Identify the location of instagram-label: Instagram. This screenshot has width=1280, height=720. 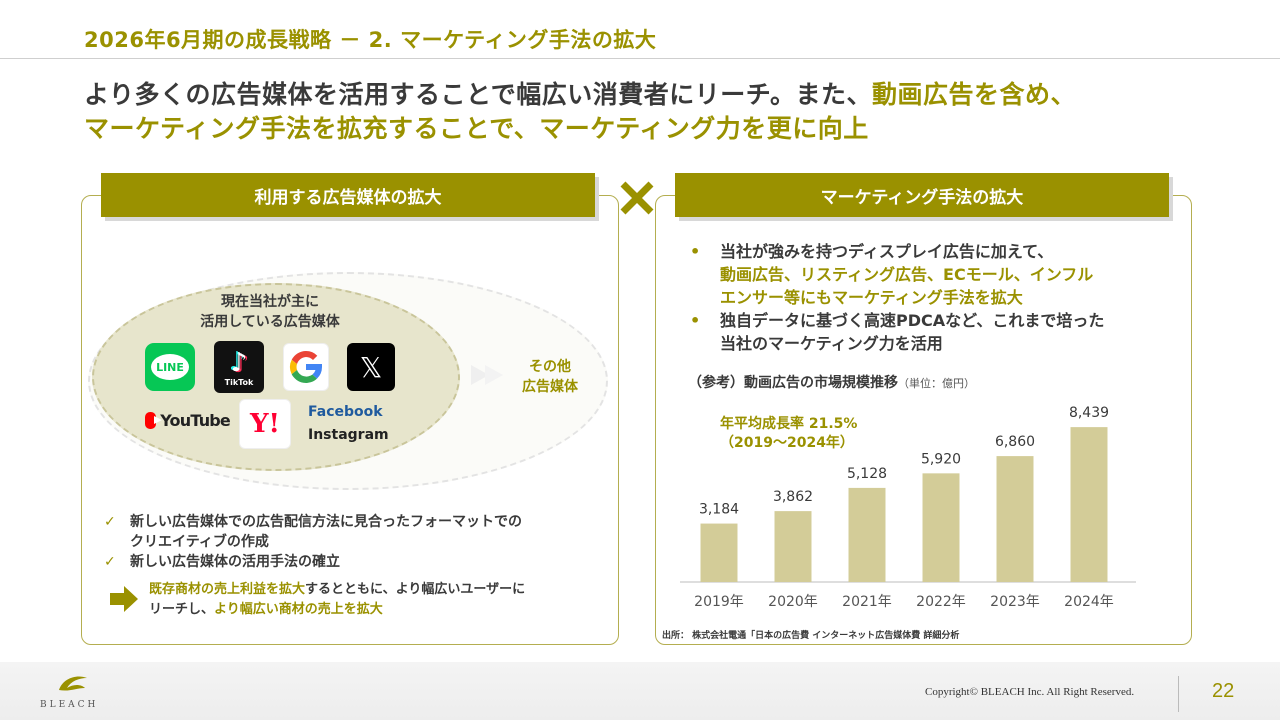
(348, 435).